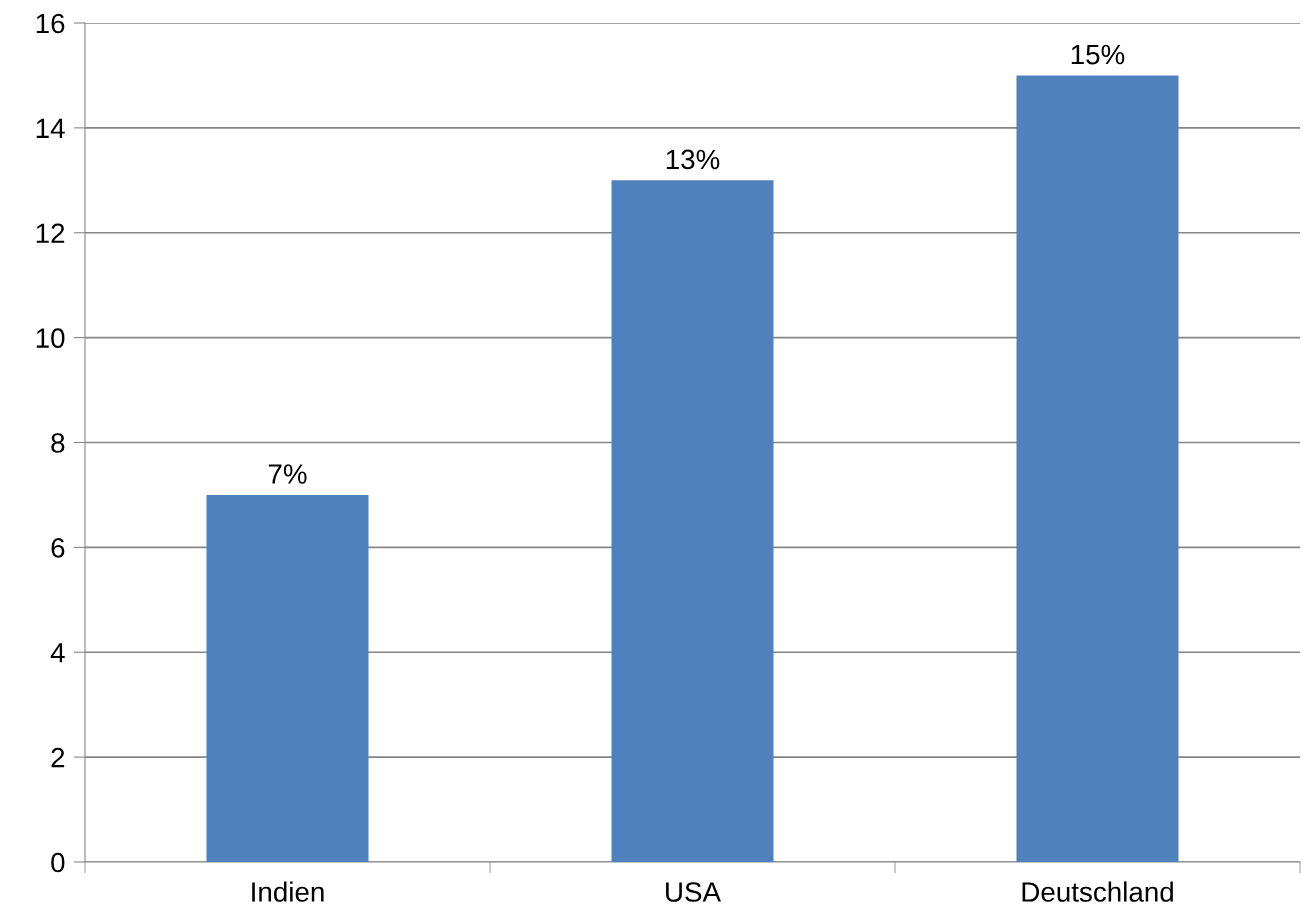 The height and width of the screenshot is (924, 1303). What do you see at coordinates (50, 233) in the screenshot?
I see `y-tick-label: 12` at bounding box center [50, 233].